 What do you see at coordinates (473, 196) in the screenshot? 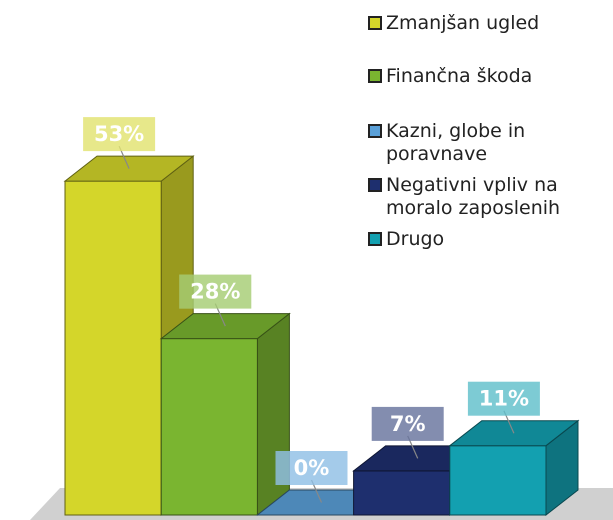
I see `legend-label: Negativni vpliv na moralo zaposlenih` at bounding box center [473, 196].